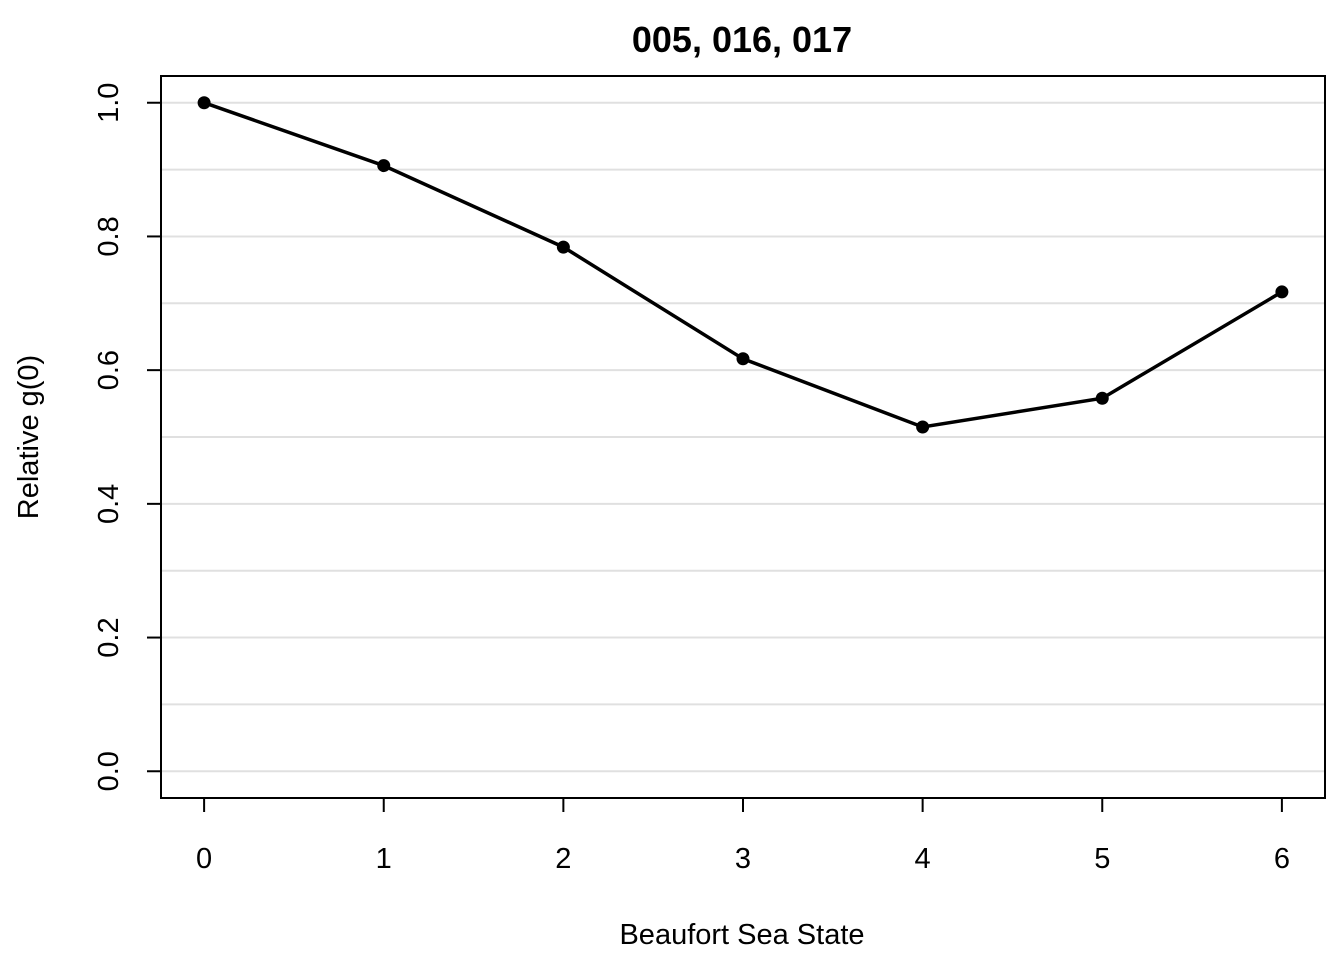  What do you see at coordinates (204, 859) in the screenshot?
I see `x-tick-label: 0` at bounding box center [204, 859].